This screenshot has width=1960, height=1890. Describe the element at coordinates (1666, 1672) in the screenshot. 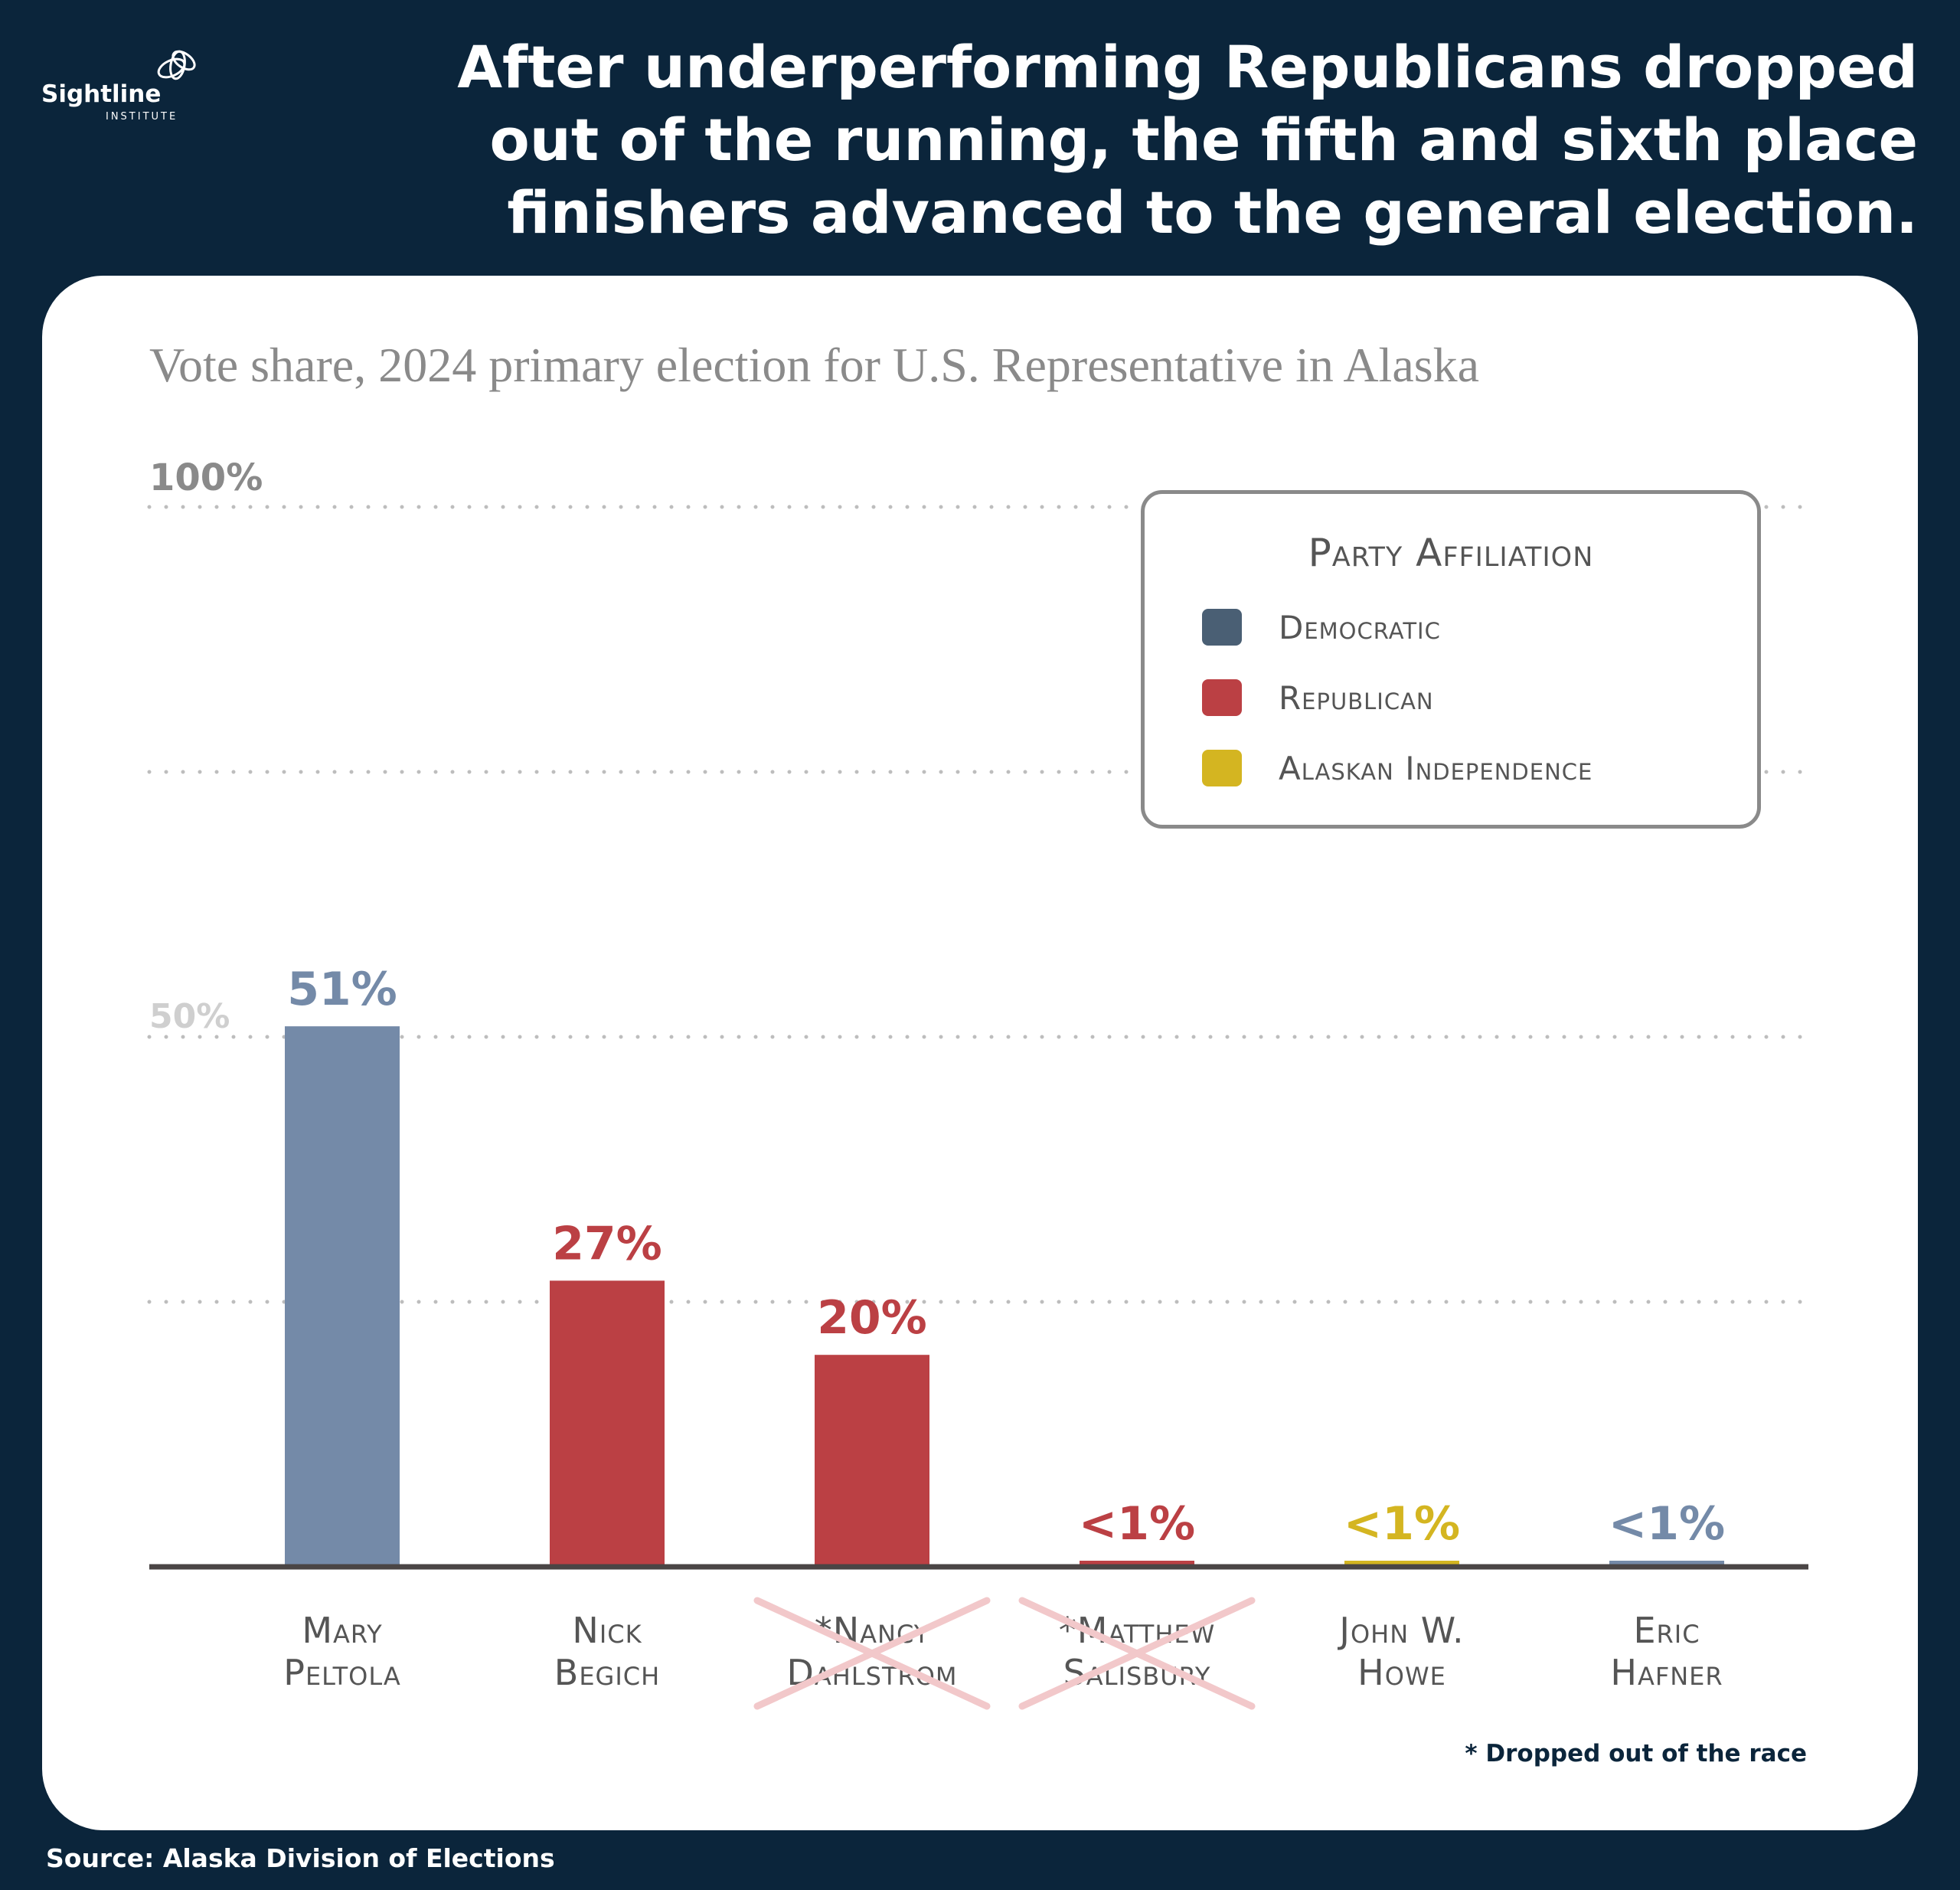

I see `category-label-line2: Hafner` at that location.